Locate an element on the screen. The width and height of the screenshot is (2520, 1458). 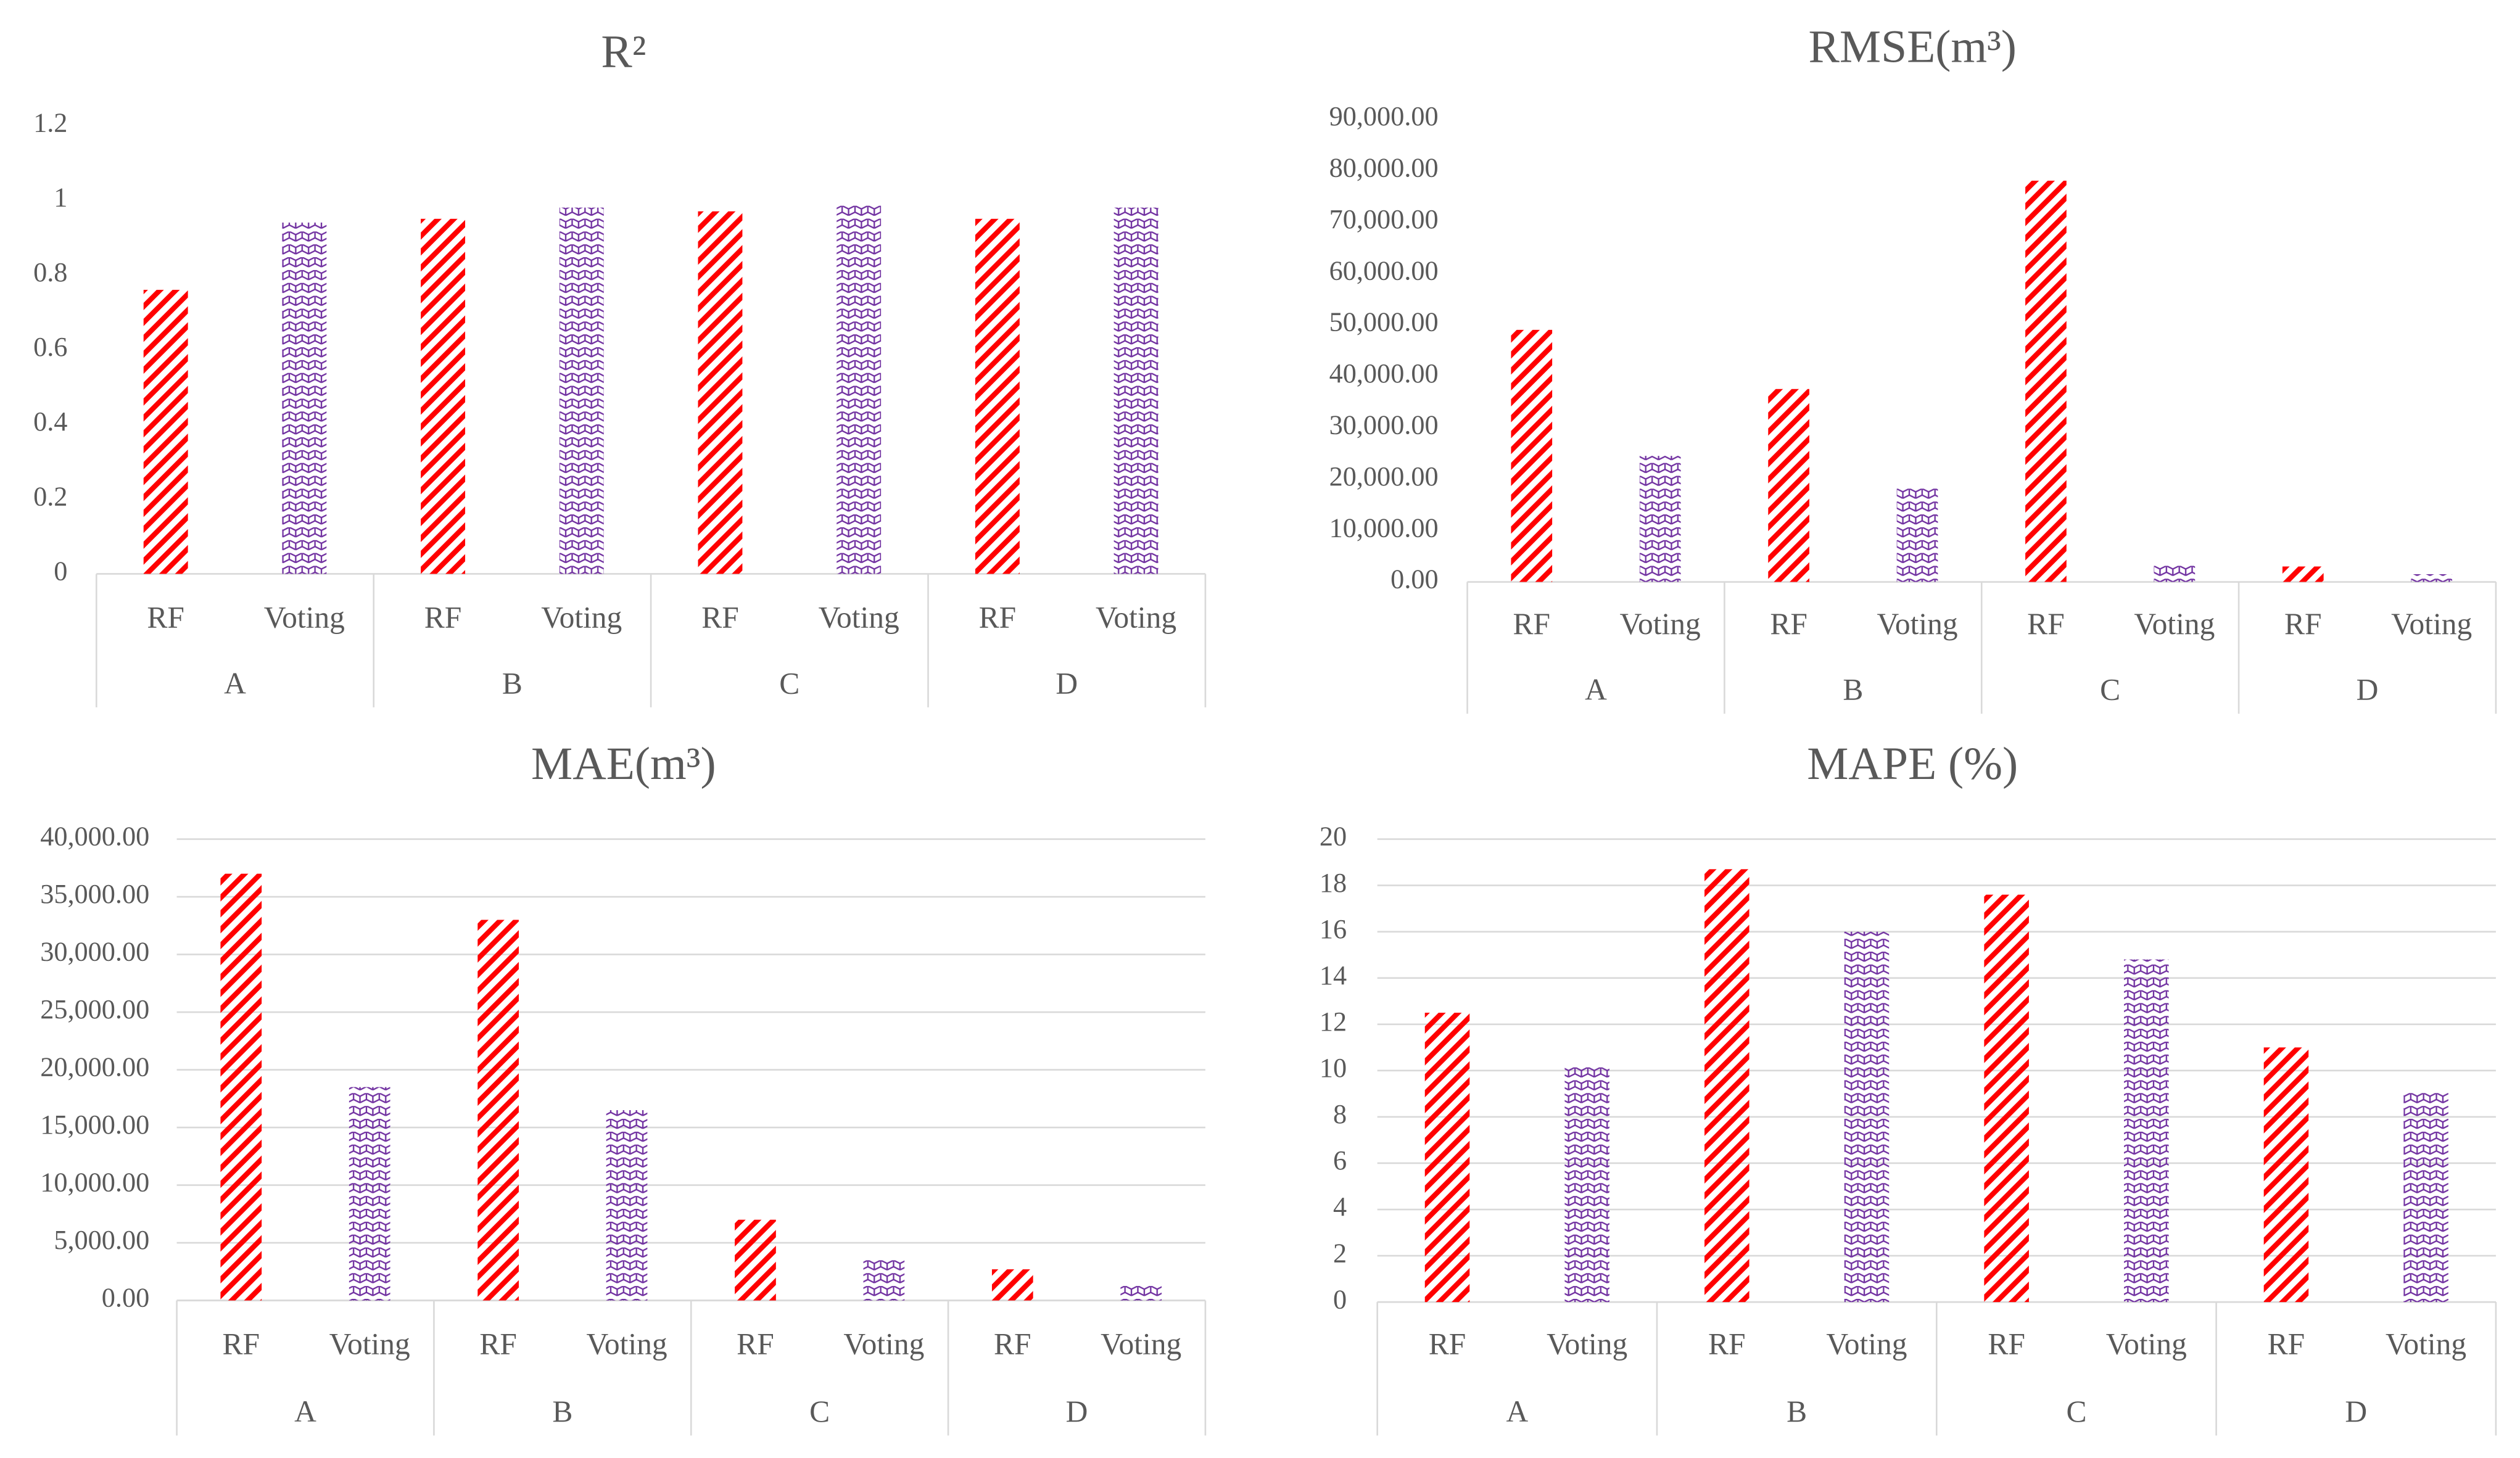
y-tick-label: 15,000.00 is located at coordinates (94, 1125).